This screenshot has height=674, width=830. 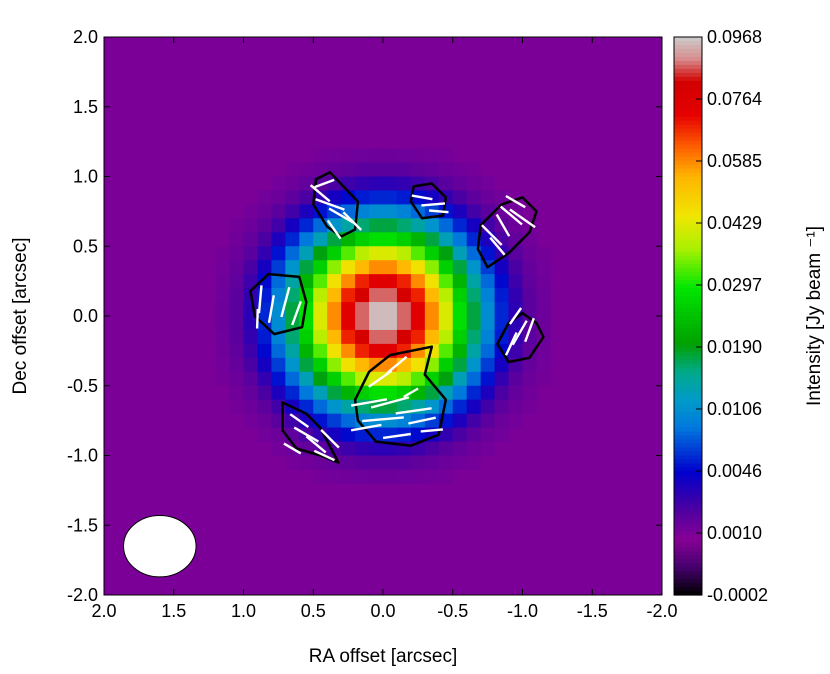 I want to click on contour-north-west, so click(x=507, y=232).